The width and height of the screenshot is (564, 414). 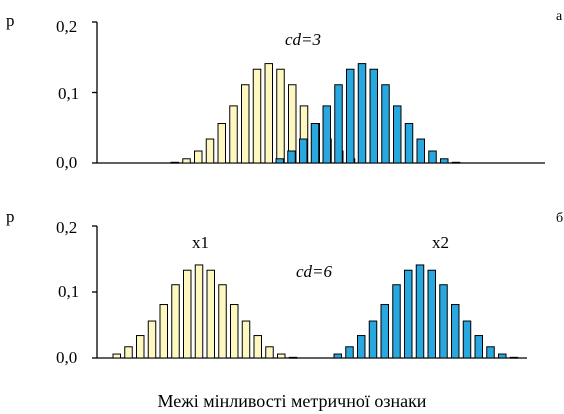 I want to click on panel1-ytick-mid: 0,1, so click(x=68, y=93).